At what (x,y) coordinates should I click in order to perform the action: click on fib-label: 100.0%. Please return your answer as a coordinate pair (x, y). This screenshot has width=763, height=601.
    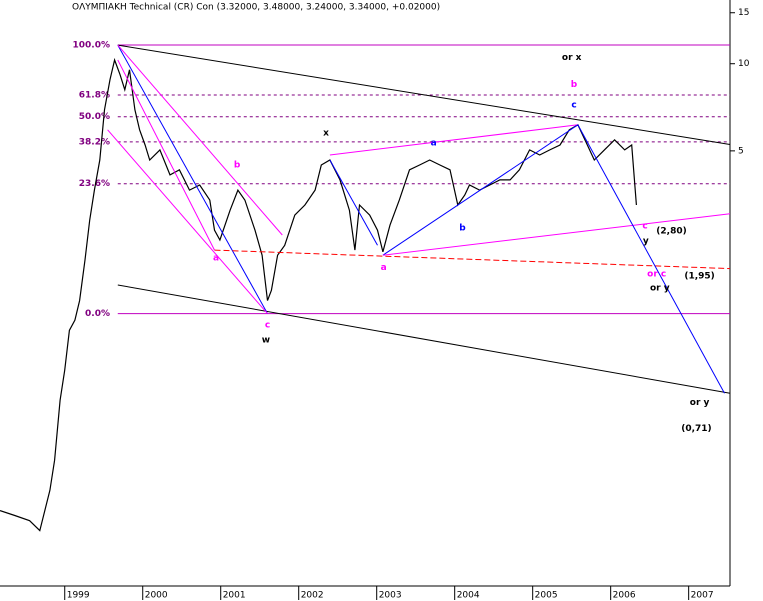
    Looking at the image, I should click on (92, 46).